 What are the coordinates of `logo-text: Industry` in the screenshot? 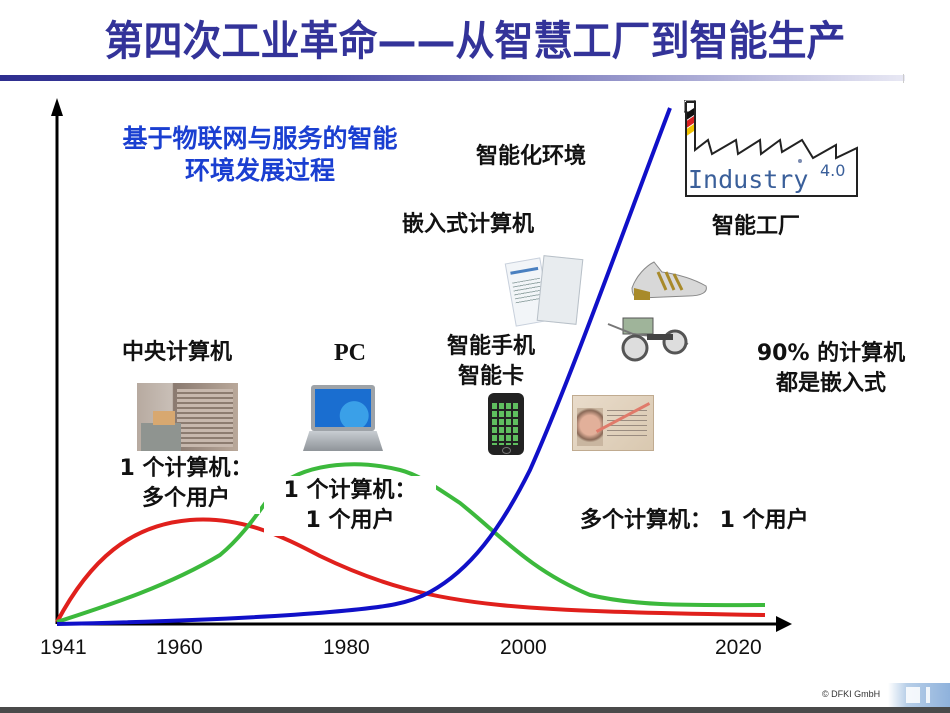 It's located at (748, 179).